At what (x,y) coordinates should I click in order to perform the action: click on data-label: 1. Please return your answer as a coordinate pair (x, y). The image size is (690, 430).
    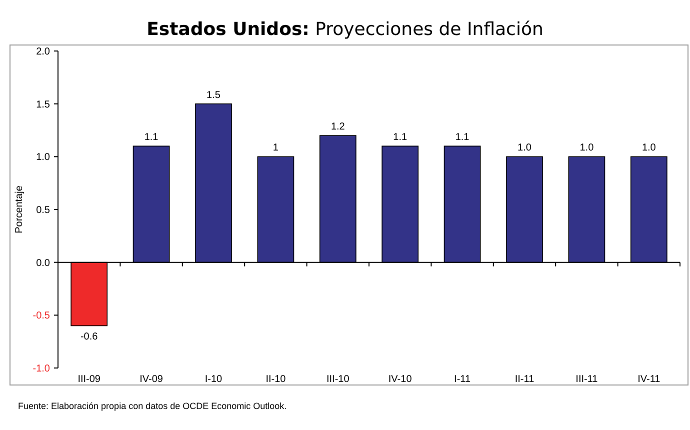
    Looking at the image, I should click on (275, 148).